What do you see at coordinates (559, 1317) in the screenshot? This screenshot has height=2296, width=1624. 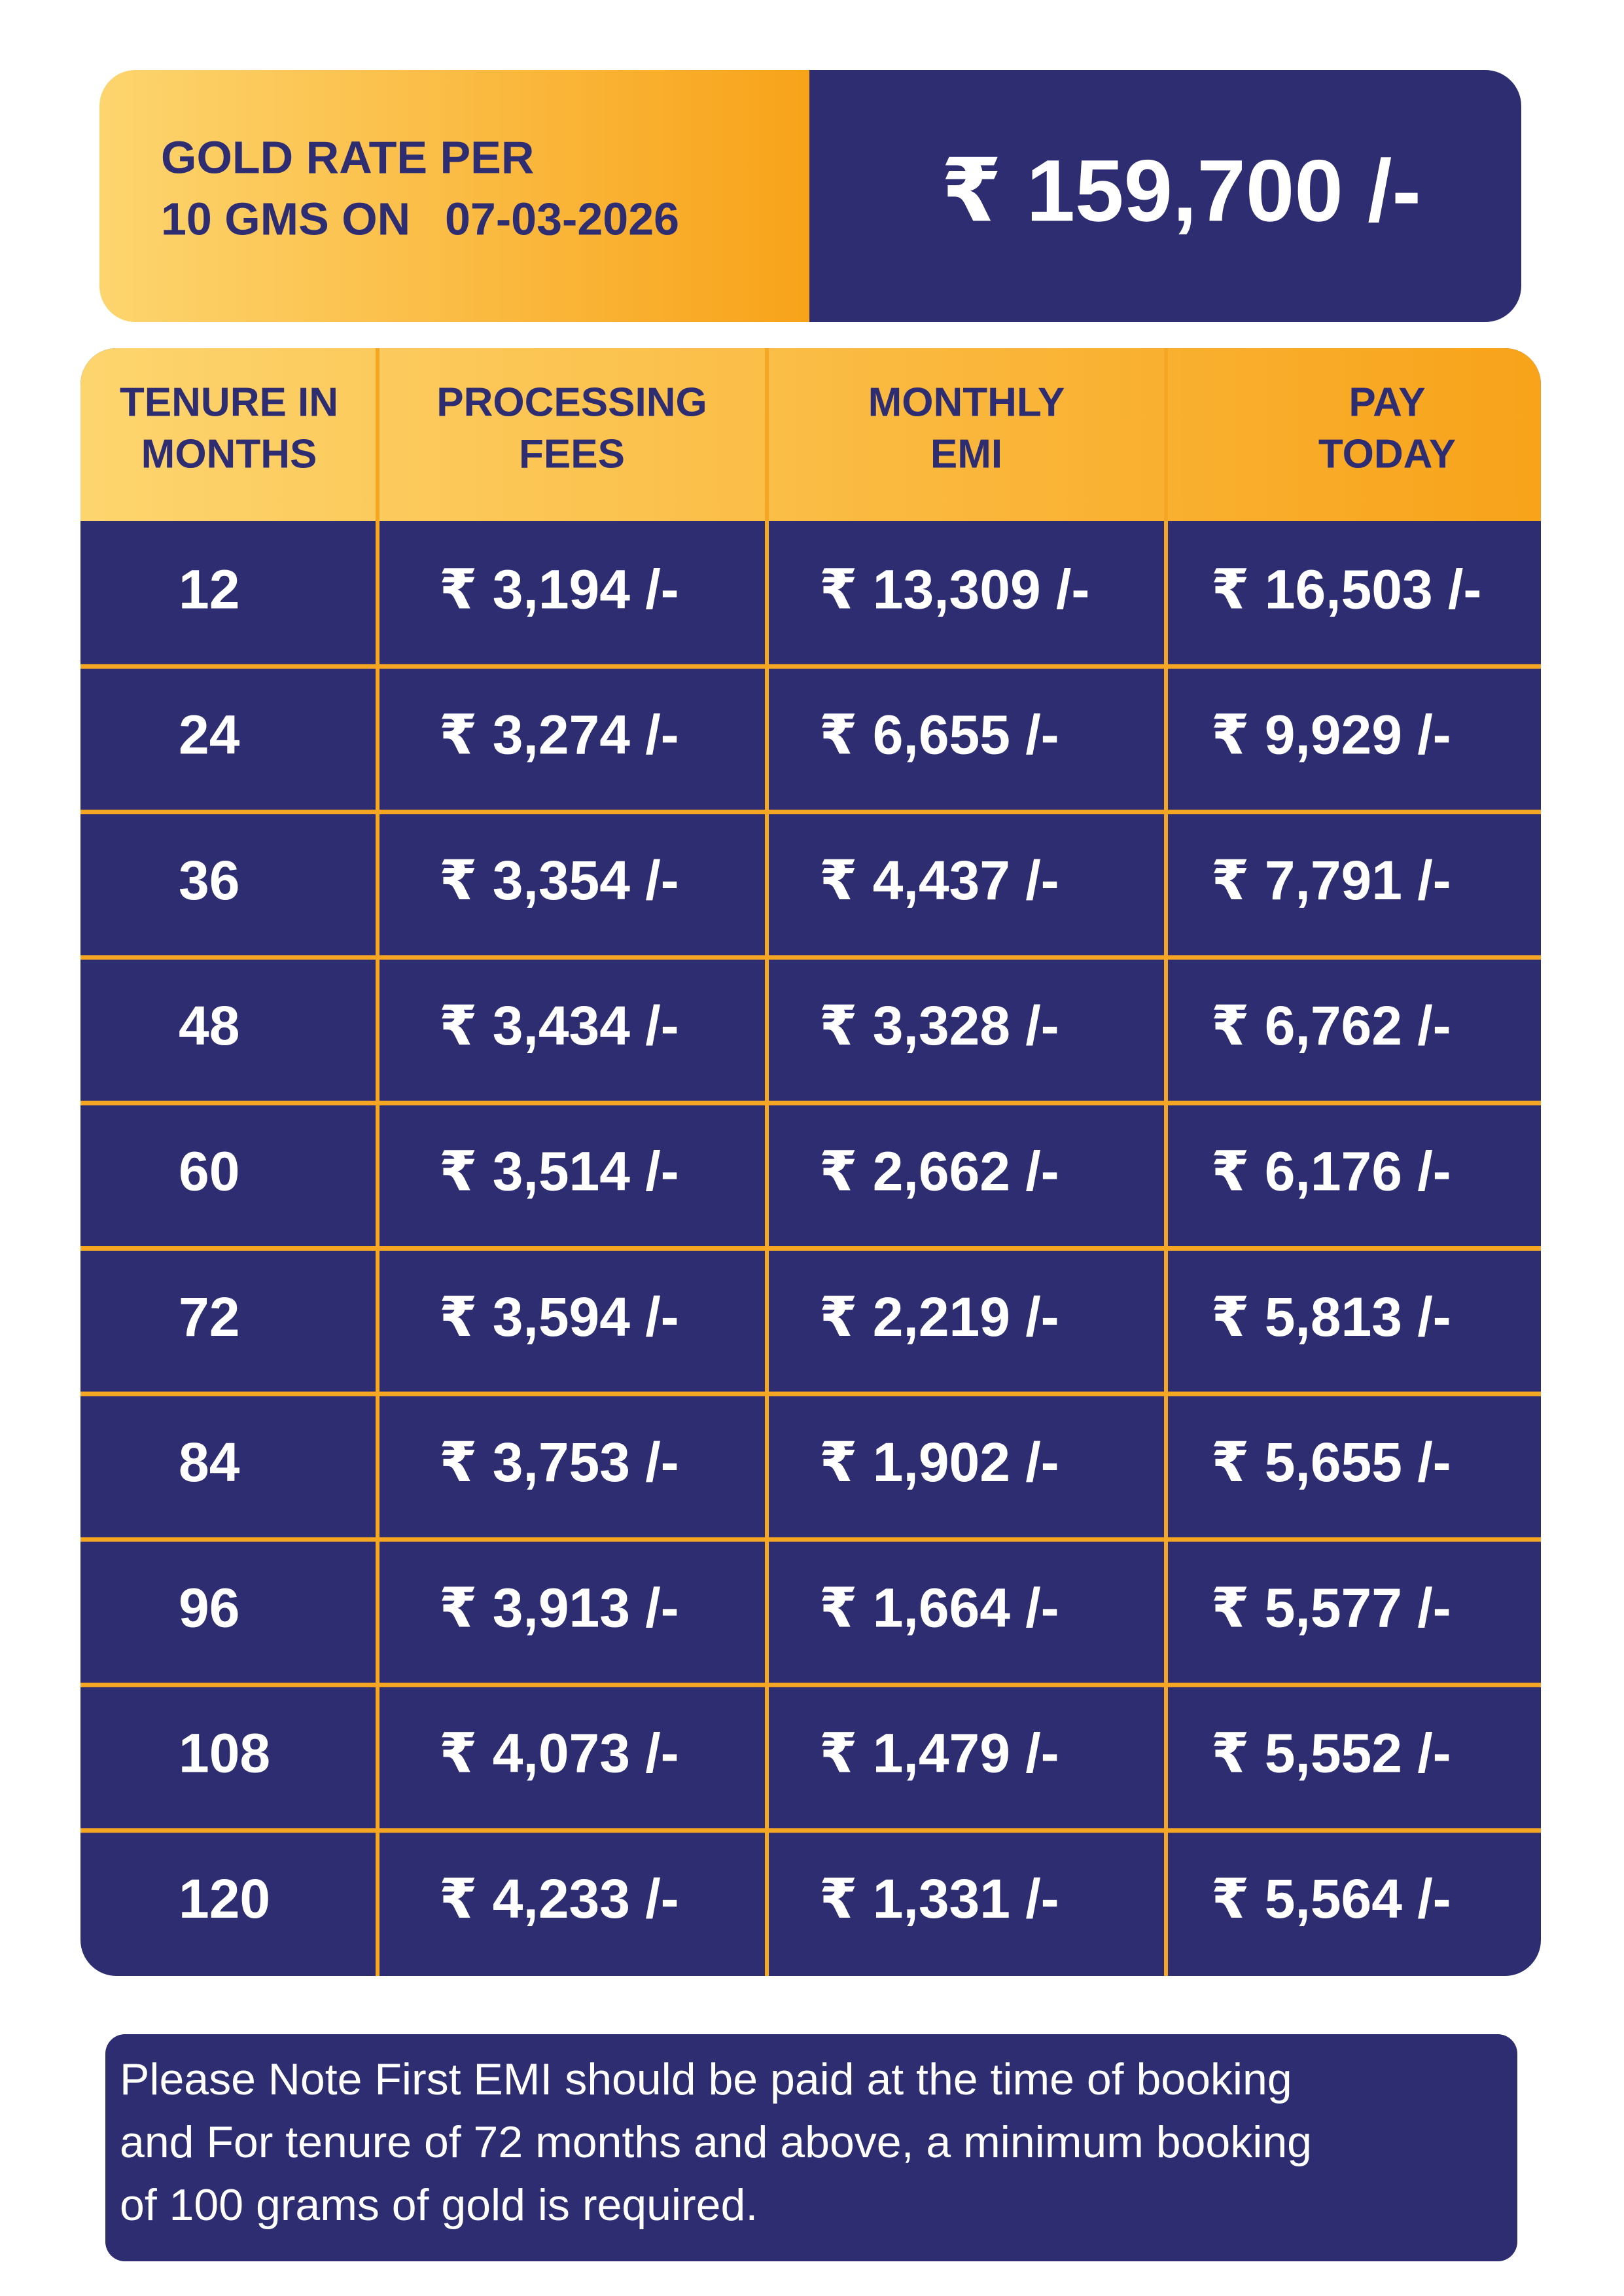 I see `table-cell: ₹ 3,594 /-` at bounding box center [559, 1317].